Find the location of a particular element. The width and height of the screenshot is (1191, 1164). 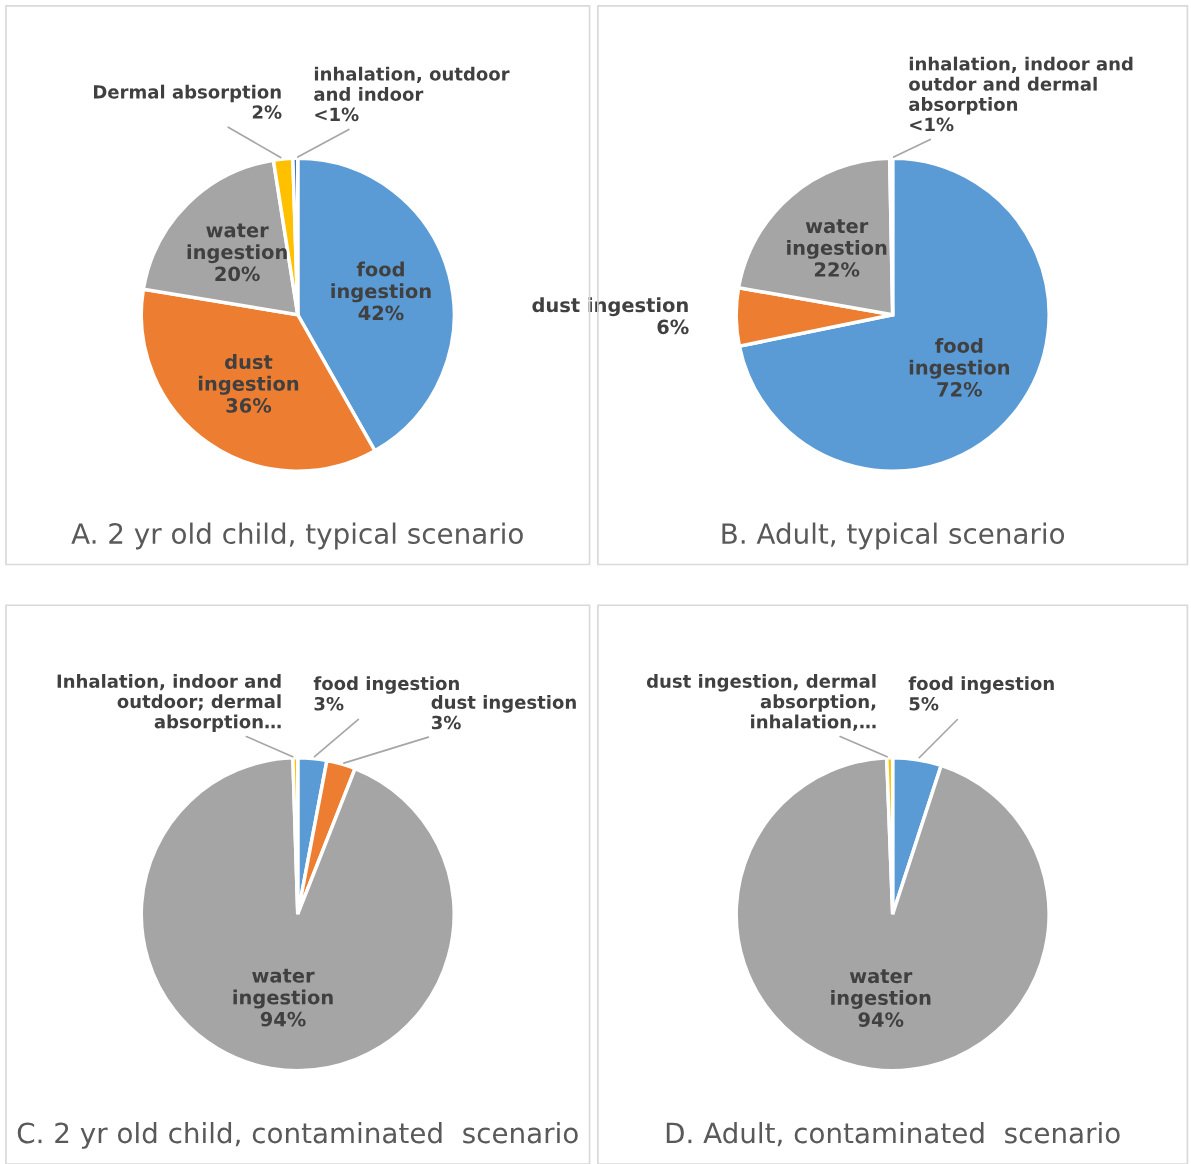

data-label: 5% is located at coordinates (924, 703).